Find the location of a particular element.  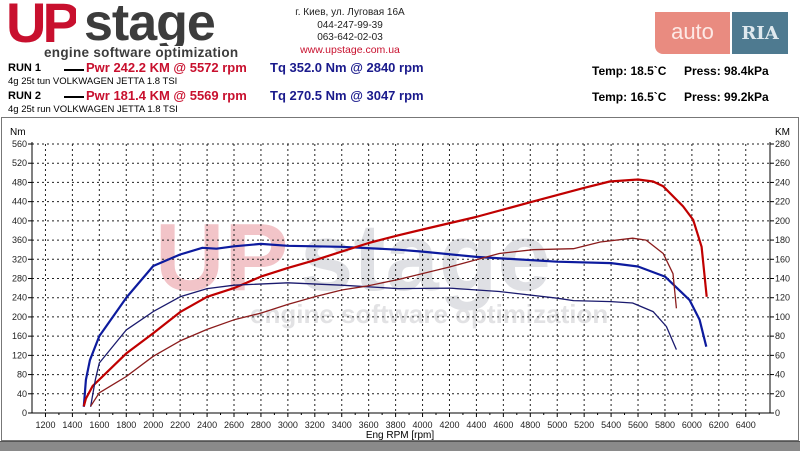

y-tick-label: 160 is located at coordinates (19, 336).